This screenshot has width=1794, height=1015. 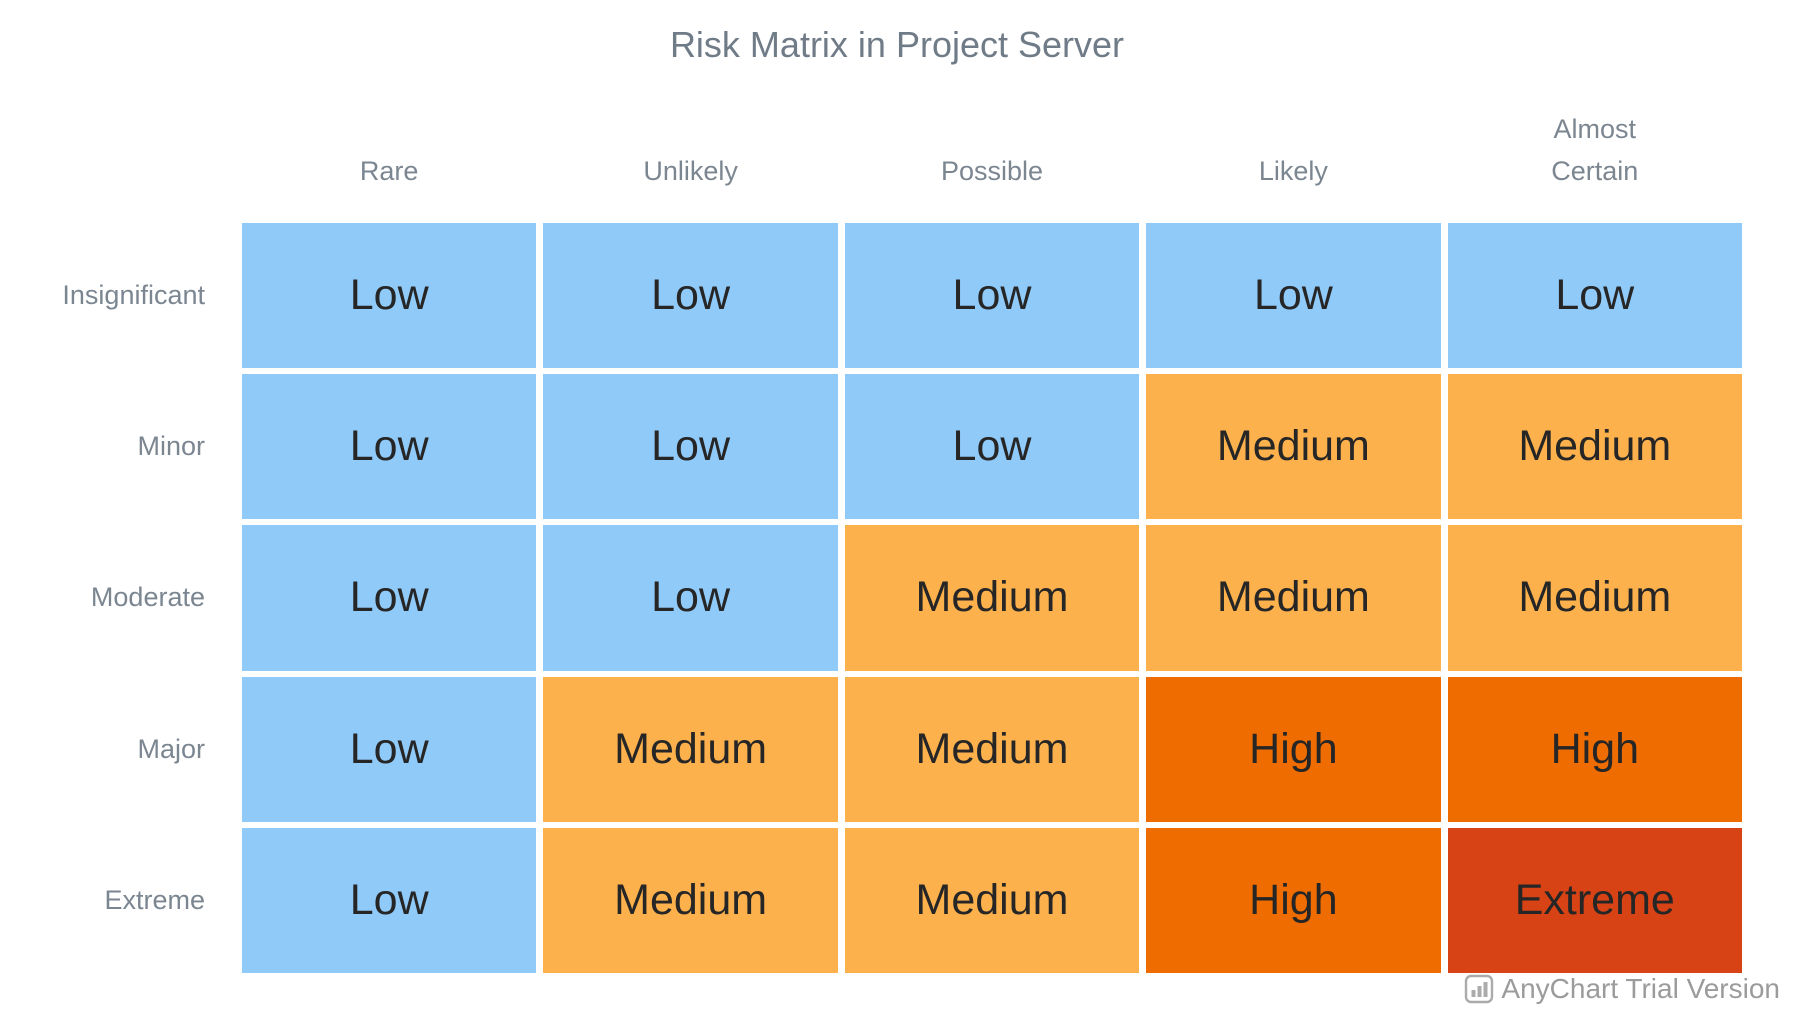 What do you see at coordinates (389, 598) in the screenshot?
I see `matrix-cell-moderate-rare: Low` at bounding box center [389, 598].